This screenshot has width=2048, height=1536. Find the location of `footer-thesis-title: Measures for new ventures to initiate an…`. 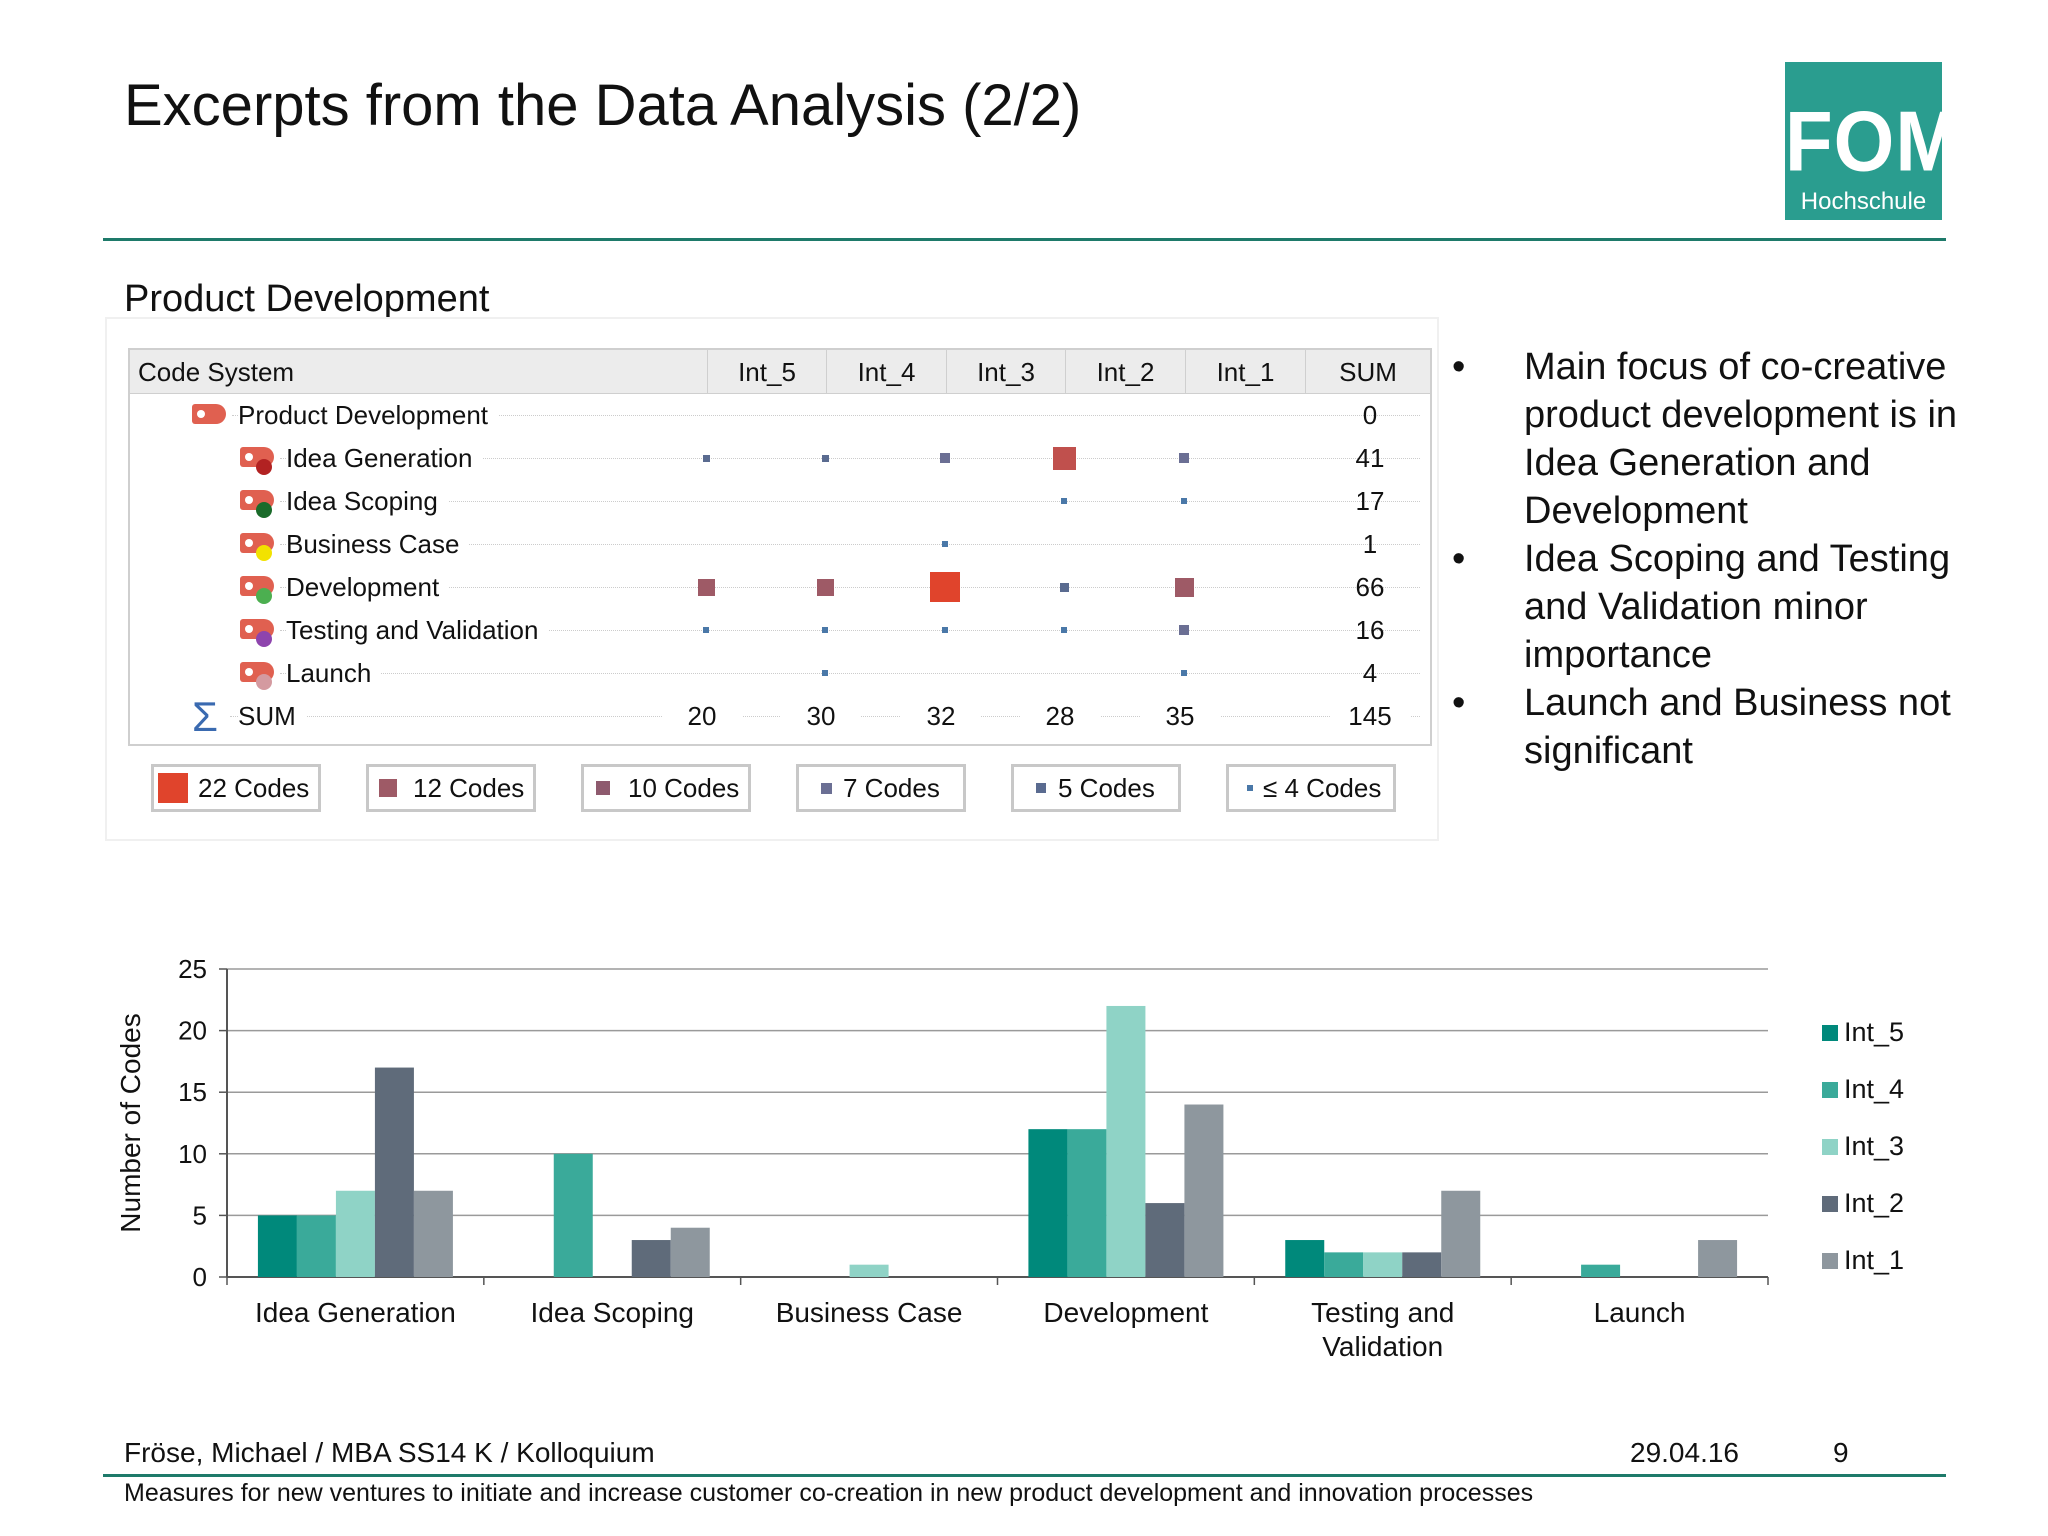

footer-thesis-title: Measures for new ventures to initiate an… is located at coordinates (829, 1493).